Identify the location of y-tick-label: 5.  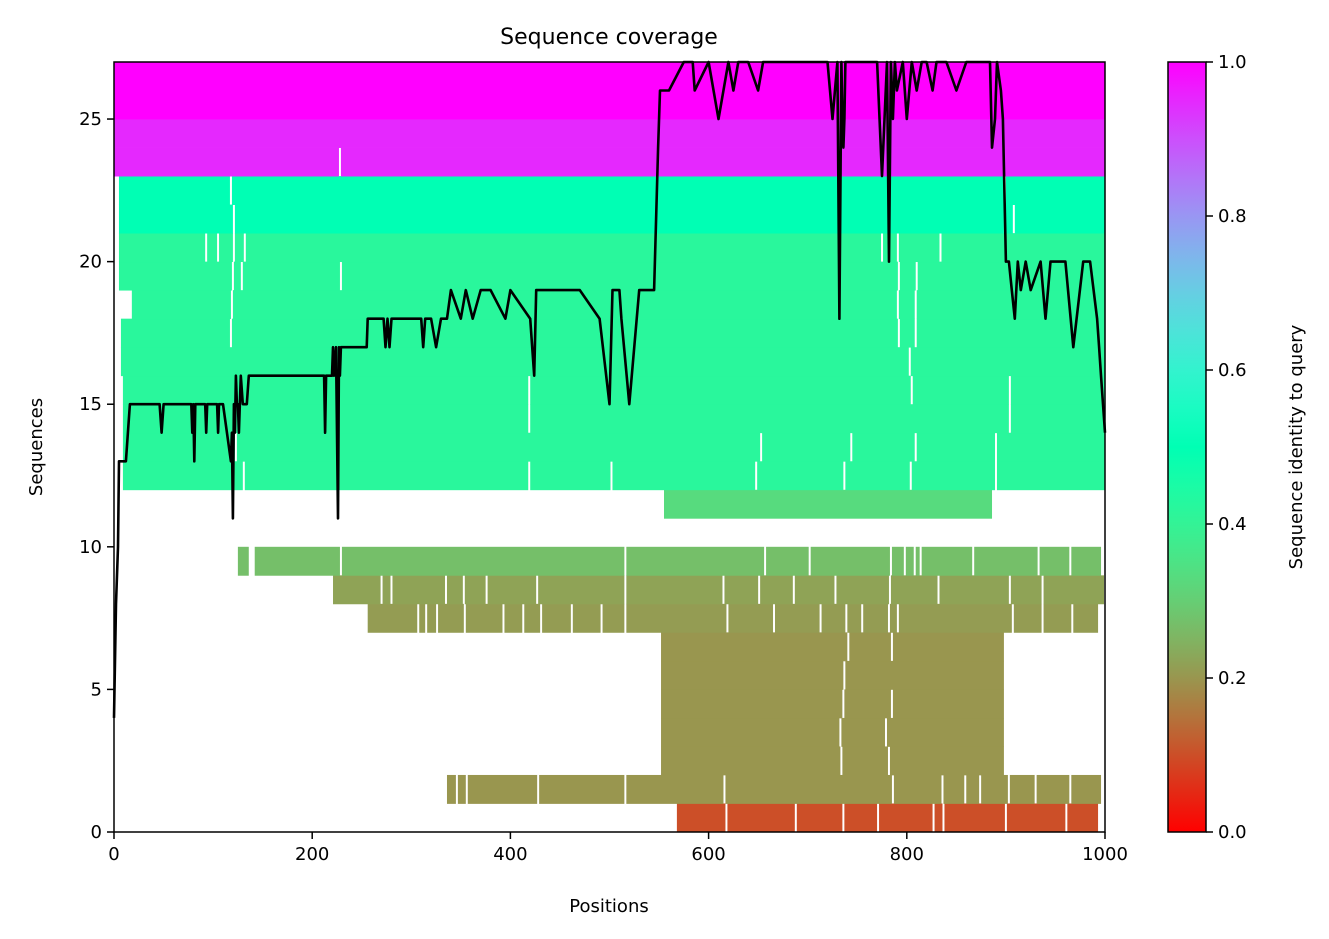
(96, 689).